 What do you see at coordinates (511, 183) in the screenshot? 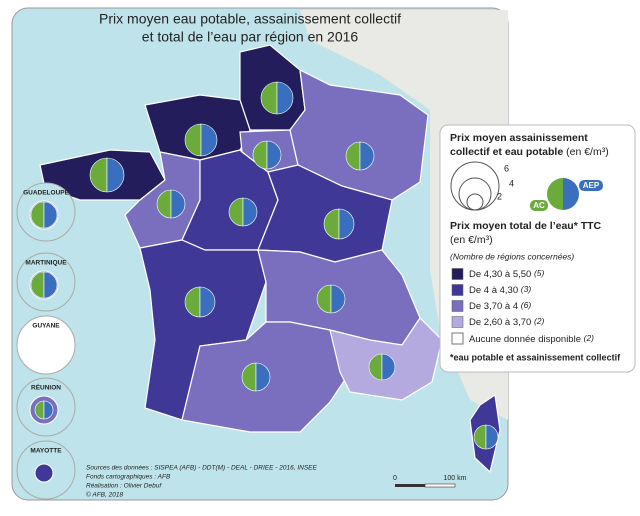
I see `size-label: 4` at bounding box center [511, 183].